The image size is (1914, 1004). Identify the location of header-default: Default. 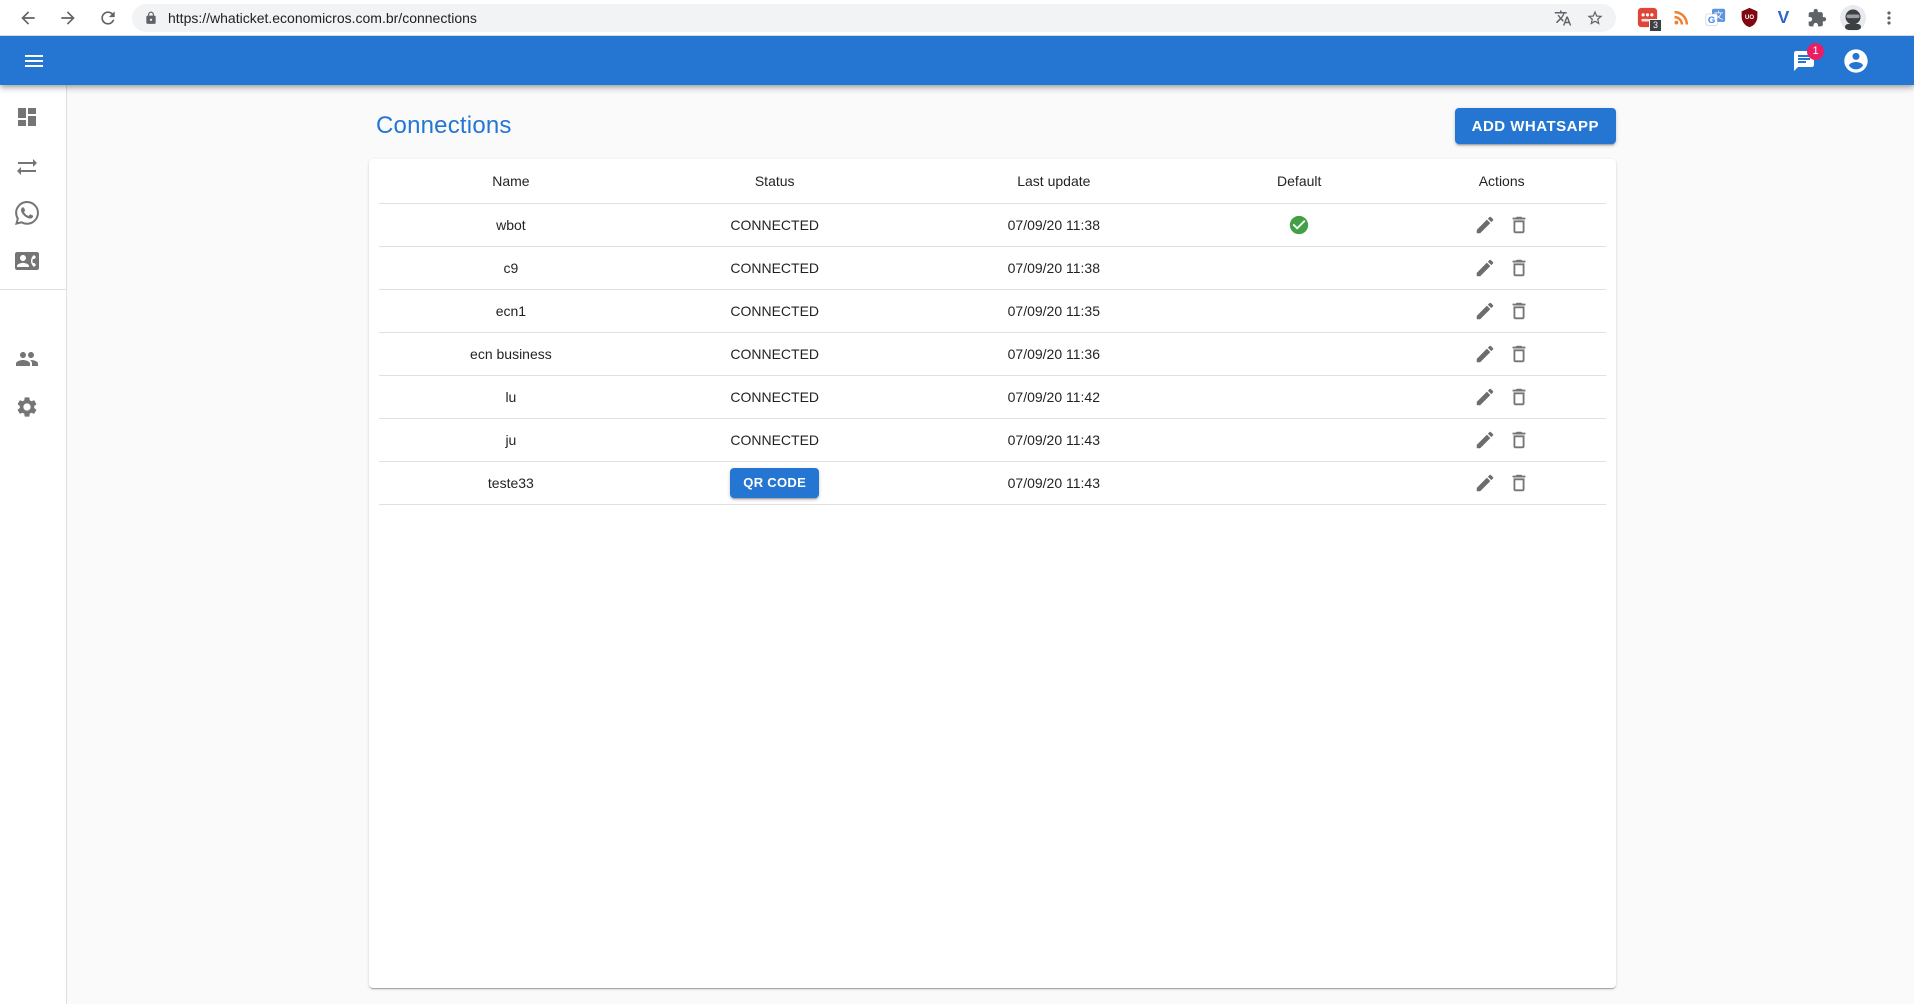
(1299, 181).